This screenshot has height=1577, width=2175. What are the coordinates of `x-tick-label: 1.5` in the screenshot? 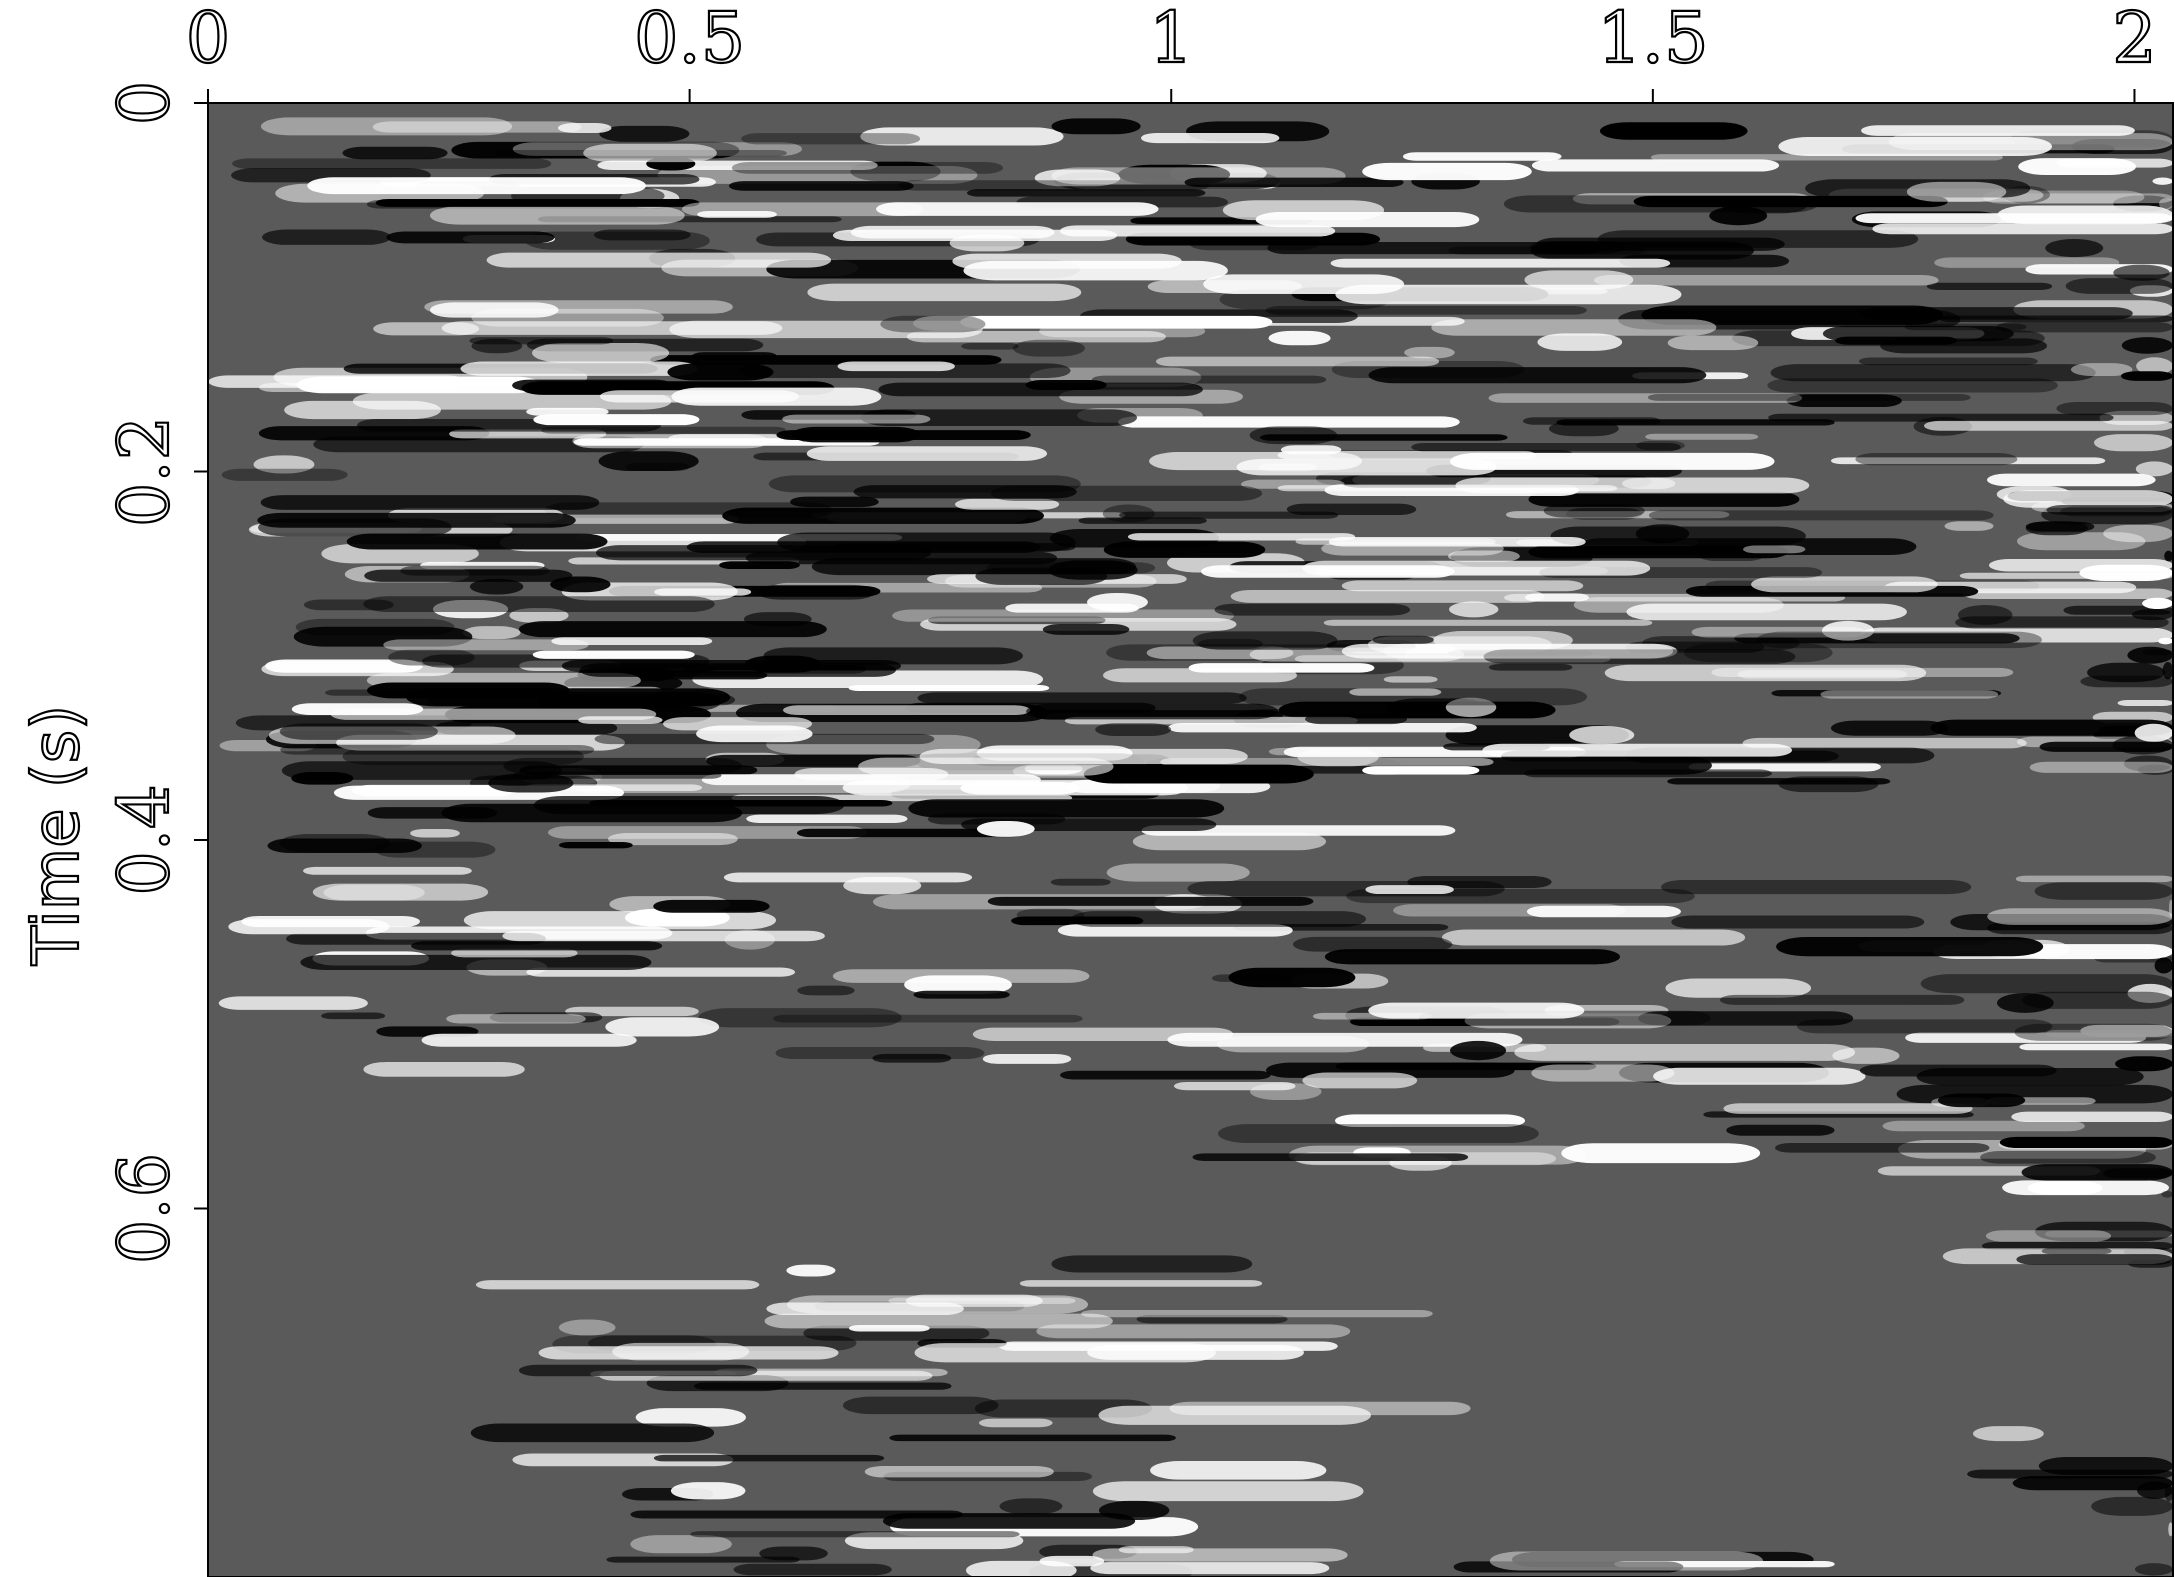 It's located at (1652, 39).